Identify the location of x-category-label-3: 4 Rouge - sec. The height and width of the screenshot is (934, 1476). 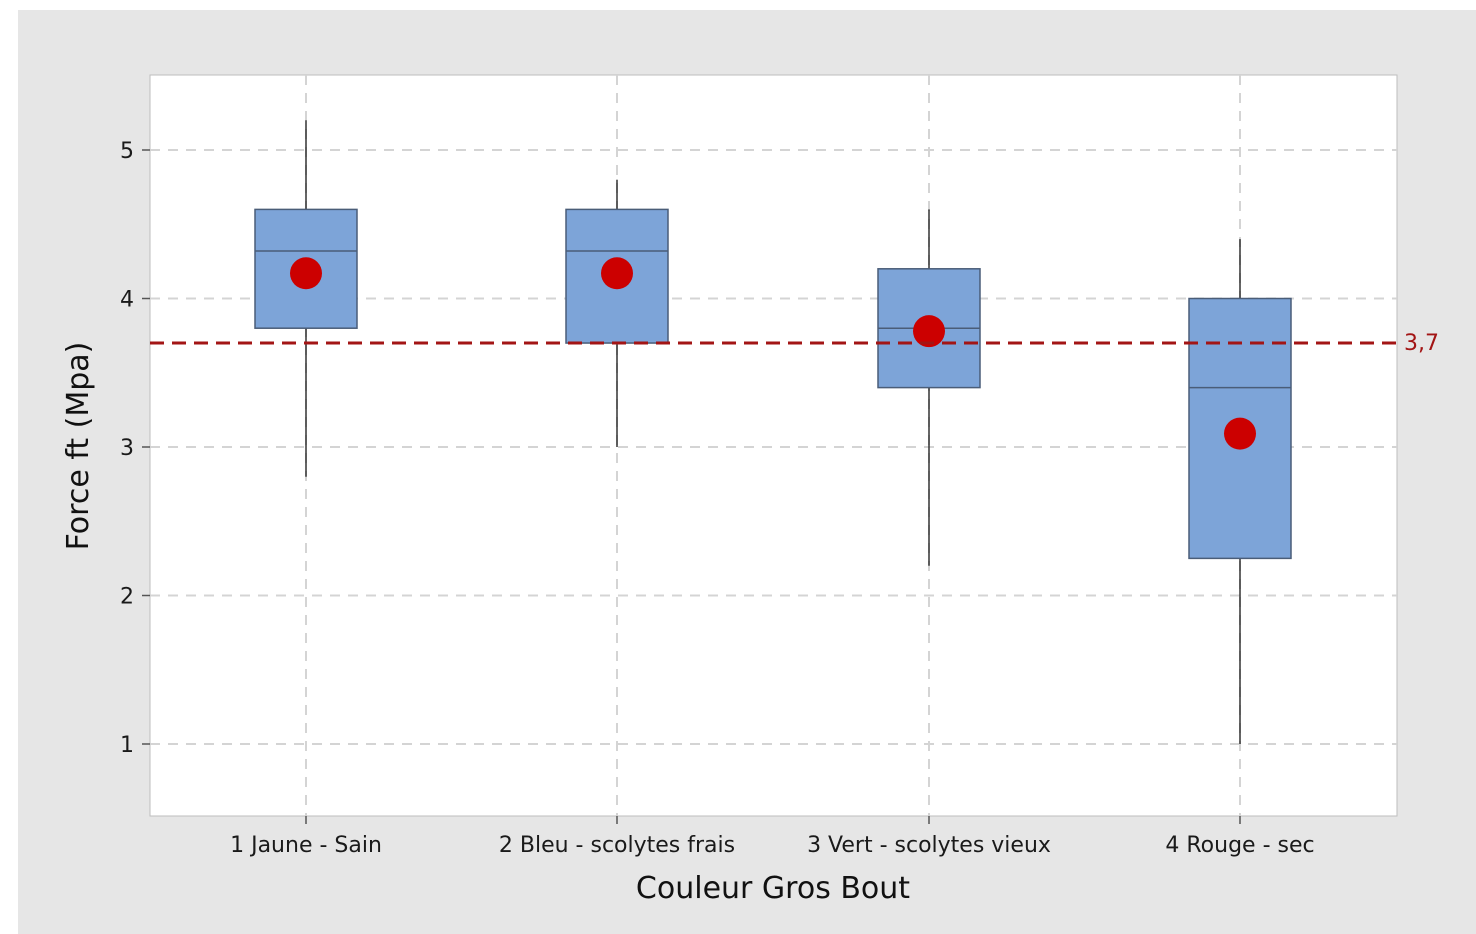
(1239, 845).